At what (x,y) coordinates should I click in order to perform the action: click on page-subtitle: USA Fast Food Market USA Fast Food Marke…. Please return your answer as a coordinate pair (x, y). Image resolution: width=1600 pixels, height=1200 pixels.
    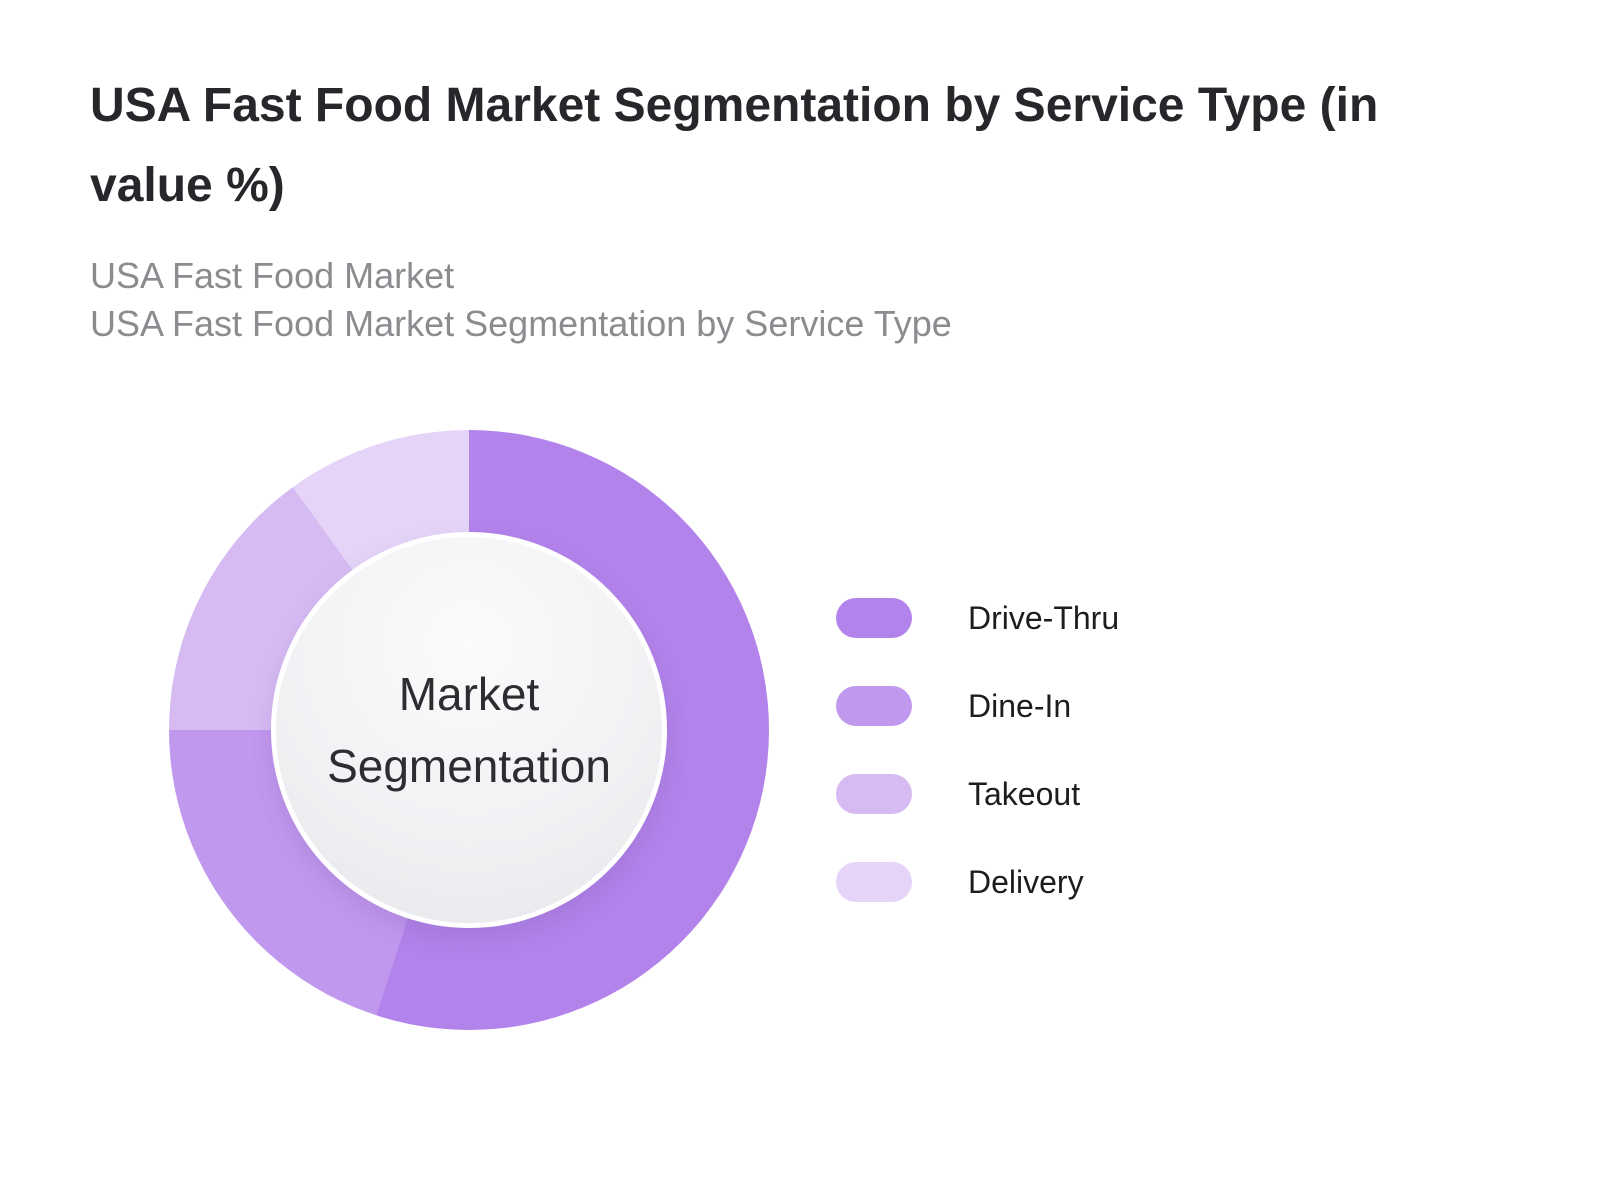
    Looking at the image, I should click on (790, 300).